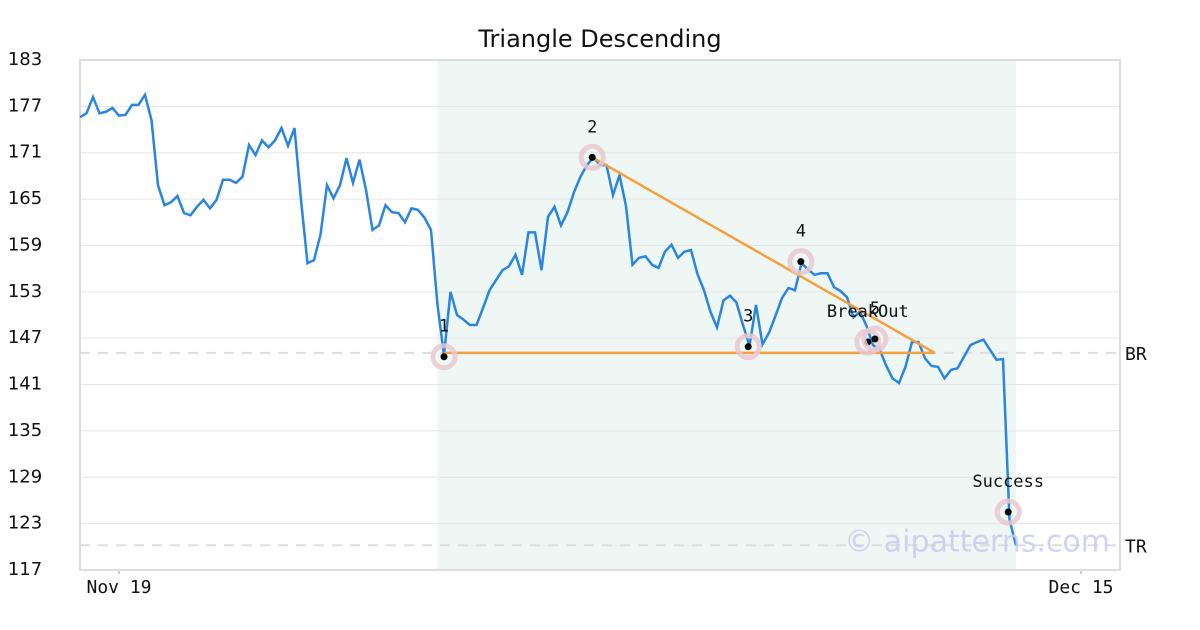 This screenshot has height=630, width=1200. I want to click on x-tick-label: Dec 15, so click(1080, 587).